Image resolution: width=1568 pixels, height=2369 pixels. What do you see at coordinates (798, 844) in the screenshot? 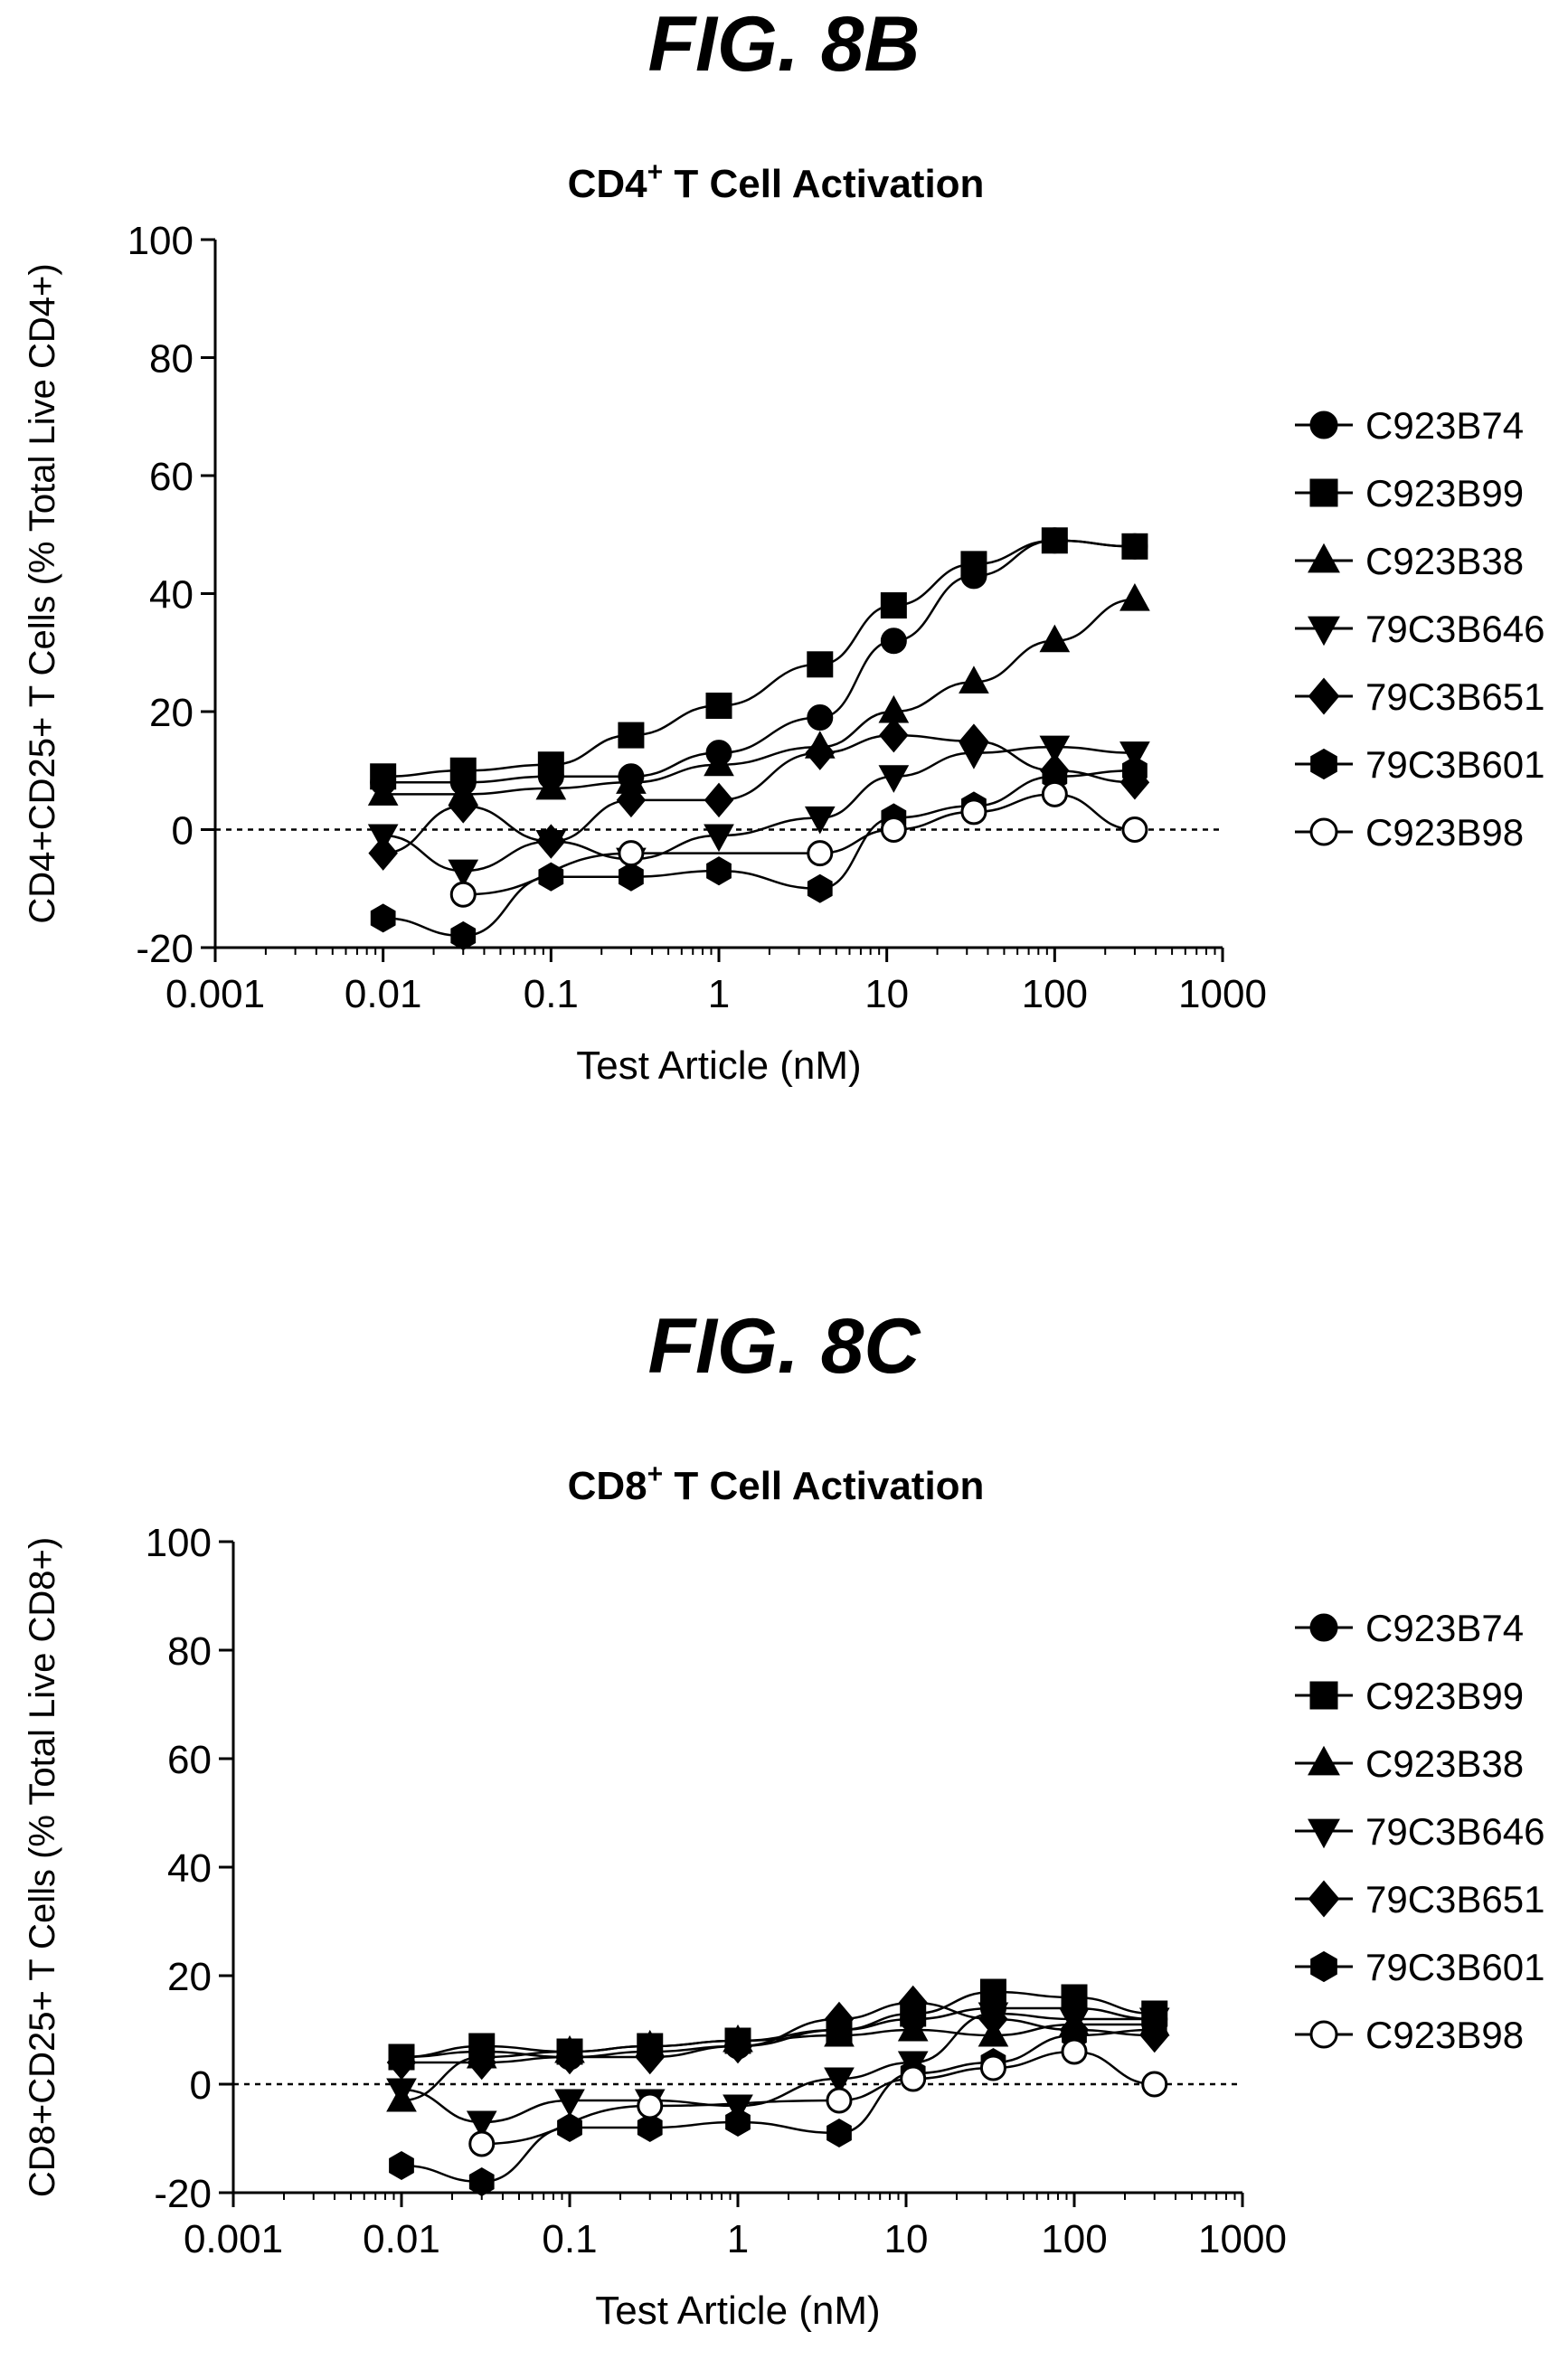
I see `series-C923B98` at bounding box center [798, 844].